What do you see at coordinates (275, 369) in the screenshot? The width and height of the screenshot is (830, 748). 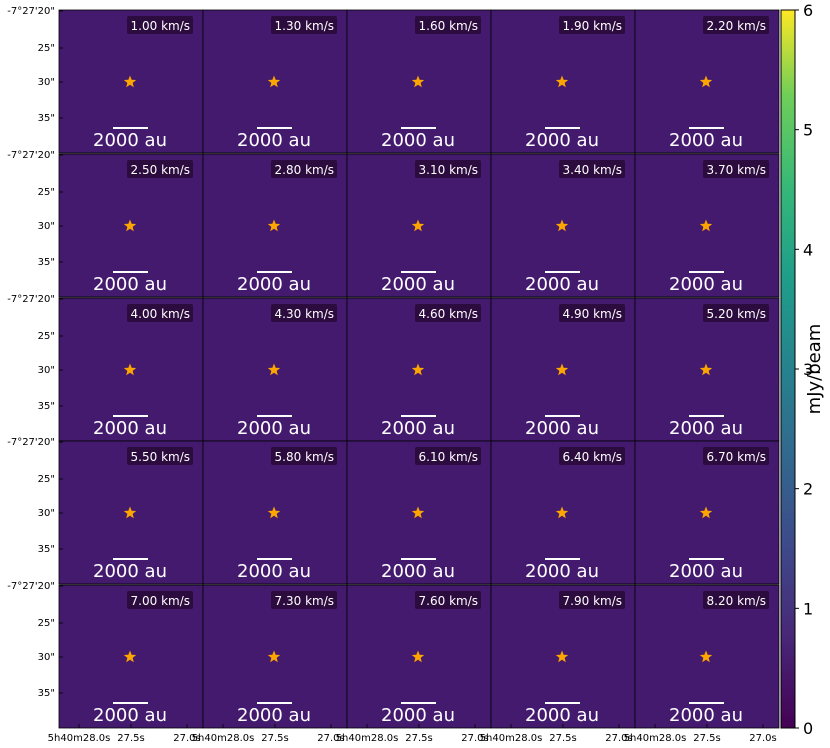 I see `channel-panel: 4.30 km/s 2000 au` at bounding box center [275, 369].